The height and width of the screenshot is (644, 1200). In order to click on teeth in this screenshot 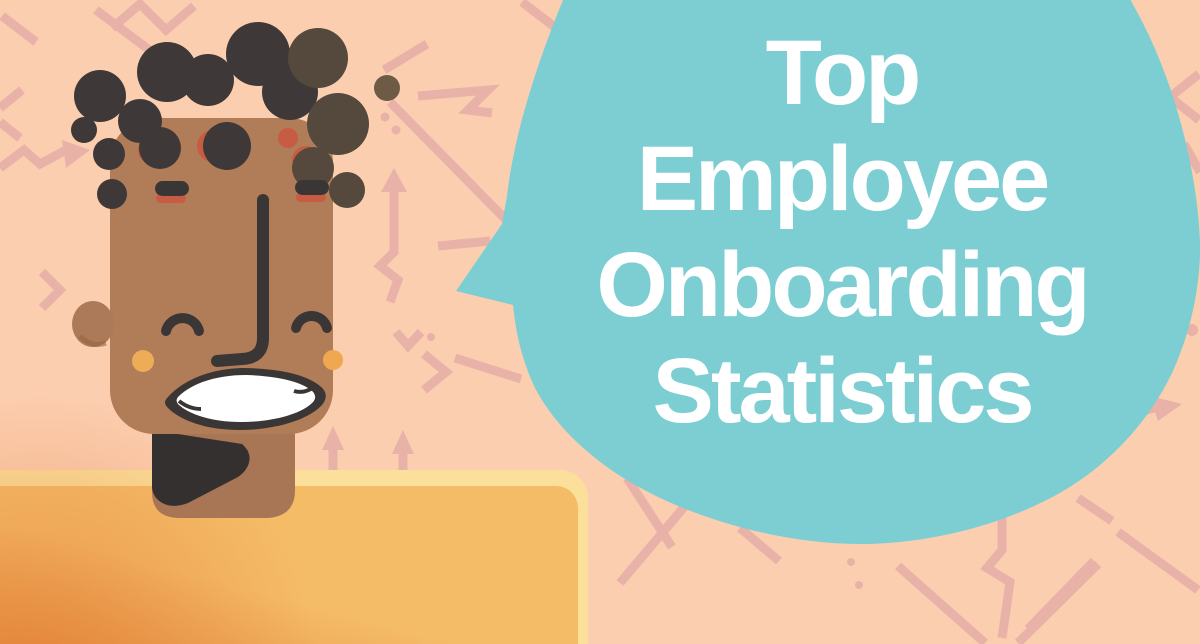, I will do `click(246, 398)`.